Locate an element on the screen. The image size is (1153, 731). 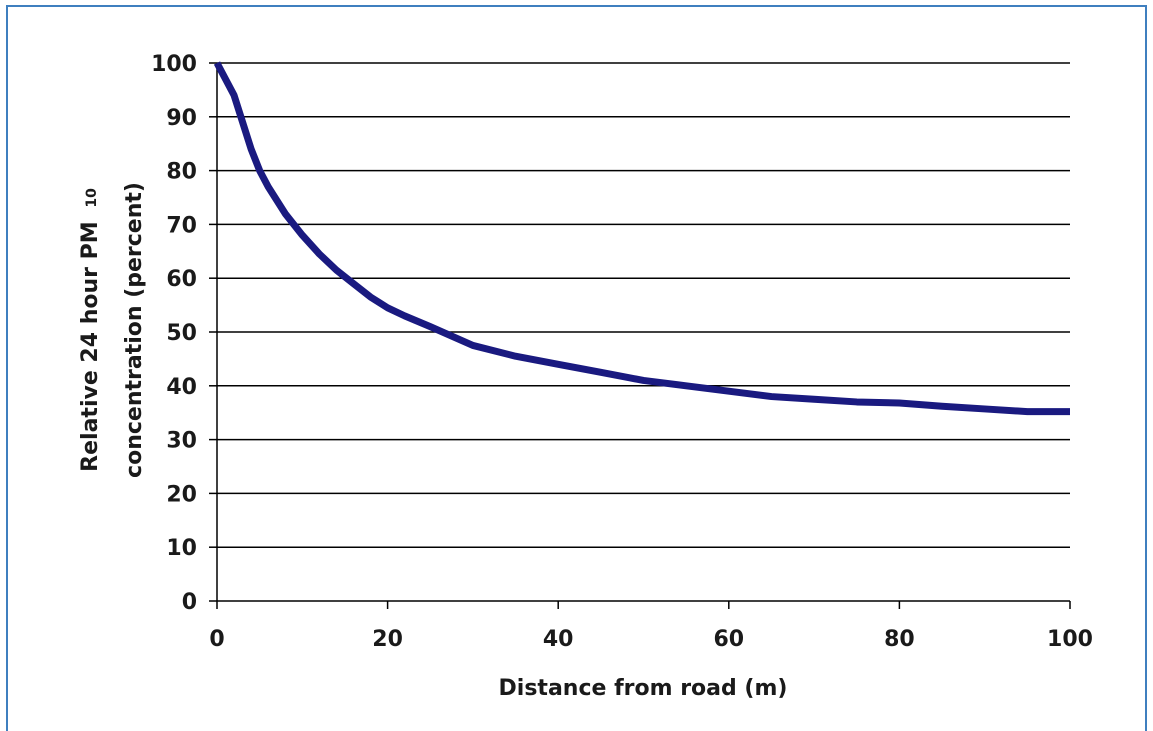
x-tick-label: 60 is located at coordinates (728, 639).